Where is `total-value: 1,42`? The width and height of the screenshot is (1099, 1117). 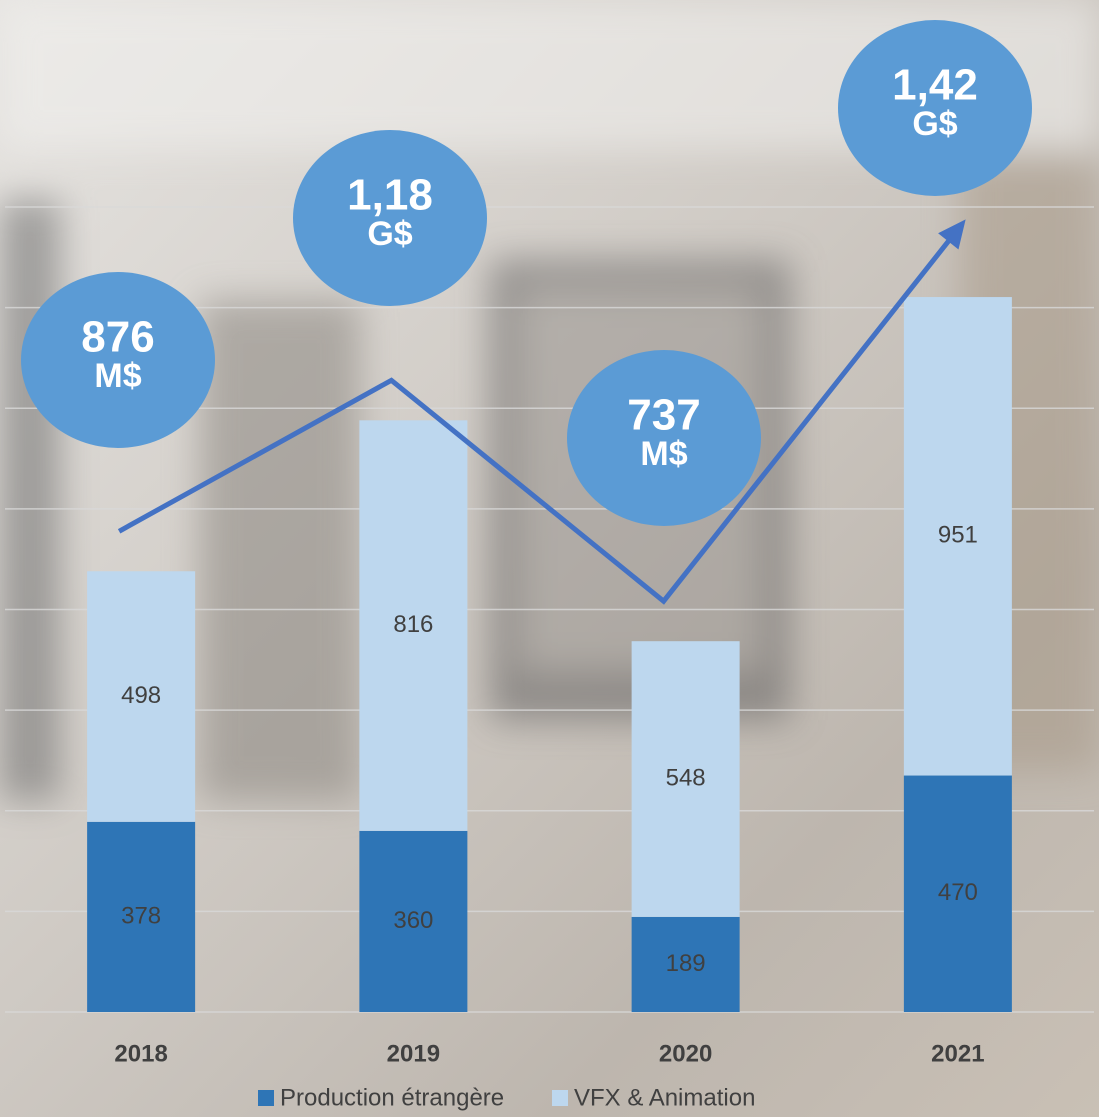
total-value: 1,42 is located at coordinates (935, 85).